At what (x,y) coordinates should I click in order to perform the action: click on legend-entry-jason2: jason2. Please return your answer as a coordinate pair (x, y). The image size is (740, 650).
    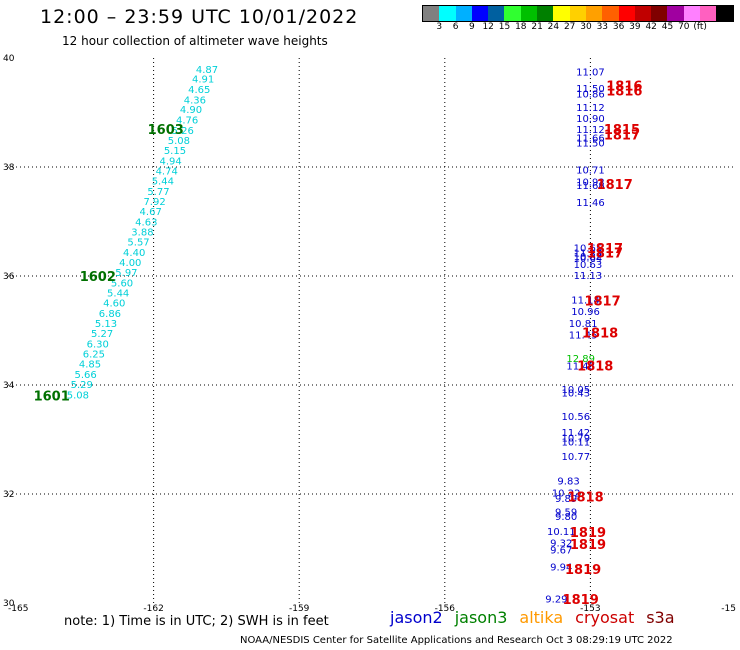
    Looking at the image, I should click on (416, 617).